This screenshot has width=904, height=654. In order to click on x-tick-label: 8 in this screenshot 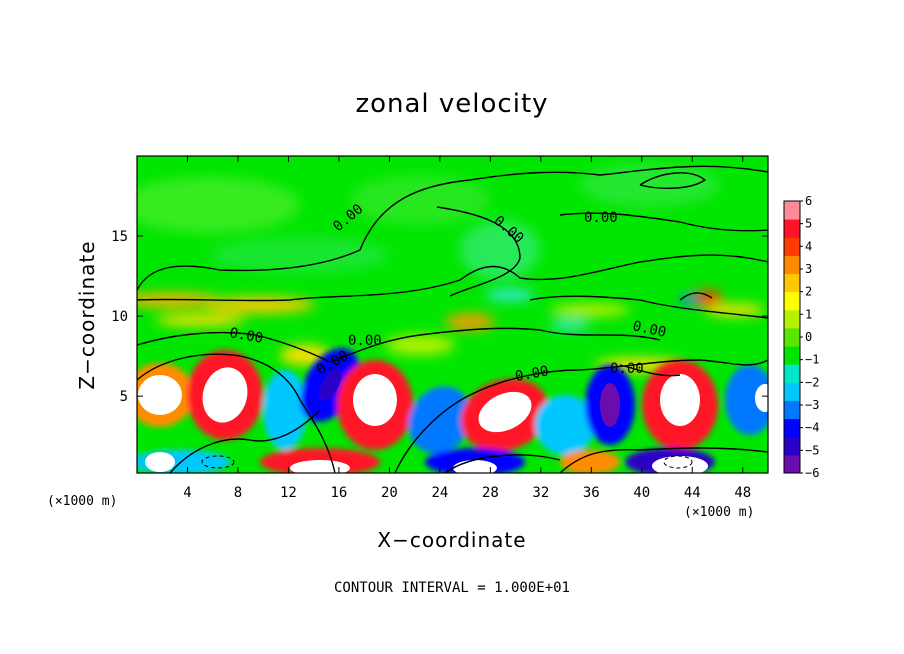, I will do `click(238, 493)`.